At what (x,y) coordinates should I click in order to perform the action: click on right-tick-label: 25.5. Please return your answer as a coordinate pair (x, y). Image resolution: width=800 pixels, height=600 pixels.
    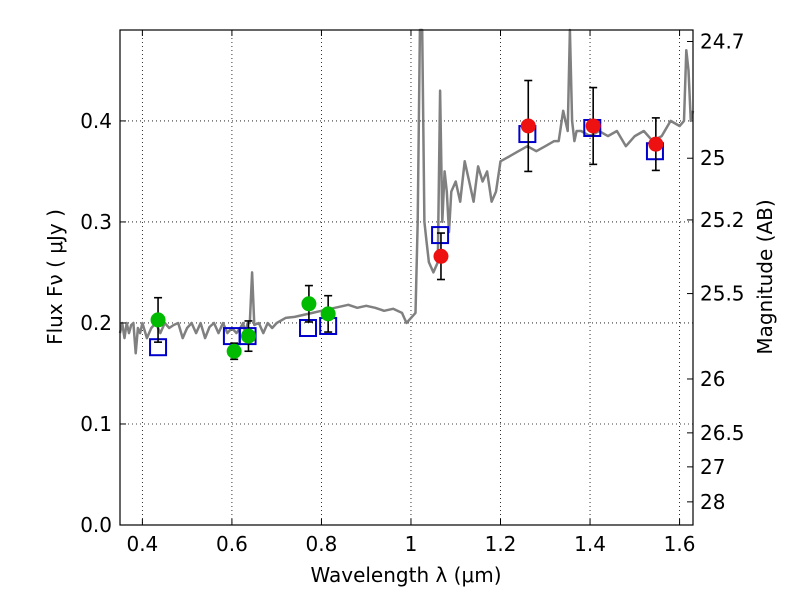
    Looking at the image, I should click on (722, 294).